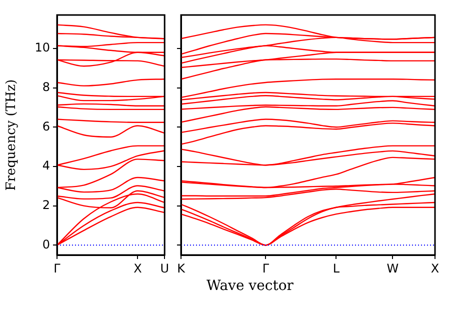 Image resolution: width=455 pixels, height=310 pixels. What do you see at coordinates (46, 87) in the screenshot?
I see `y-tick-label: 8` at bounding box center [46, 87].